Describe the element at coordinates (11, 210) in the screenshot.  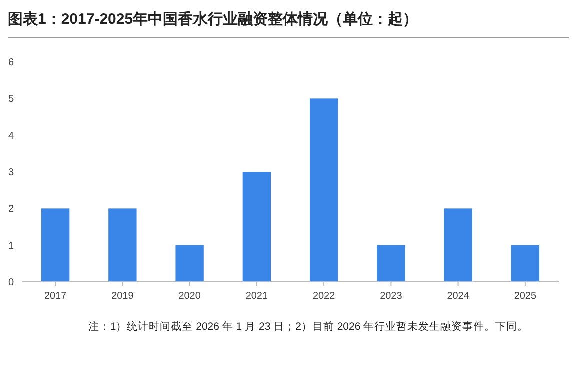
I see `y-tick-label: 2` at that location.